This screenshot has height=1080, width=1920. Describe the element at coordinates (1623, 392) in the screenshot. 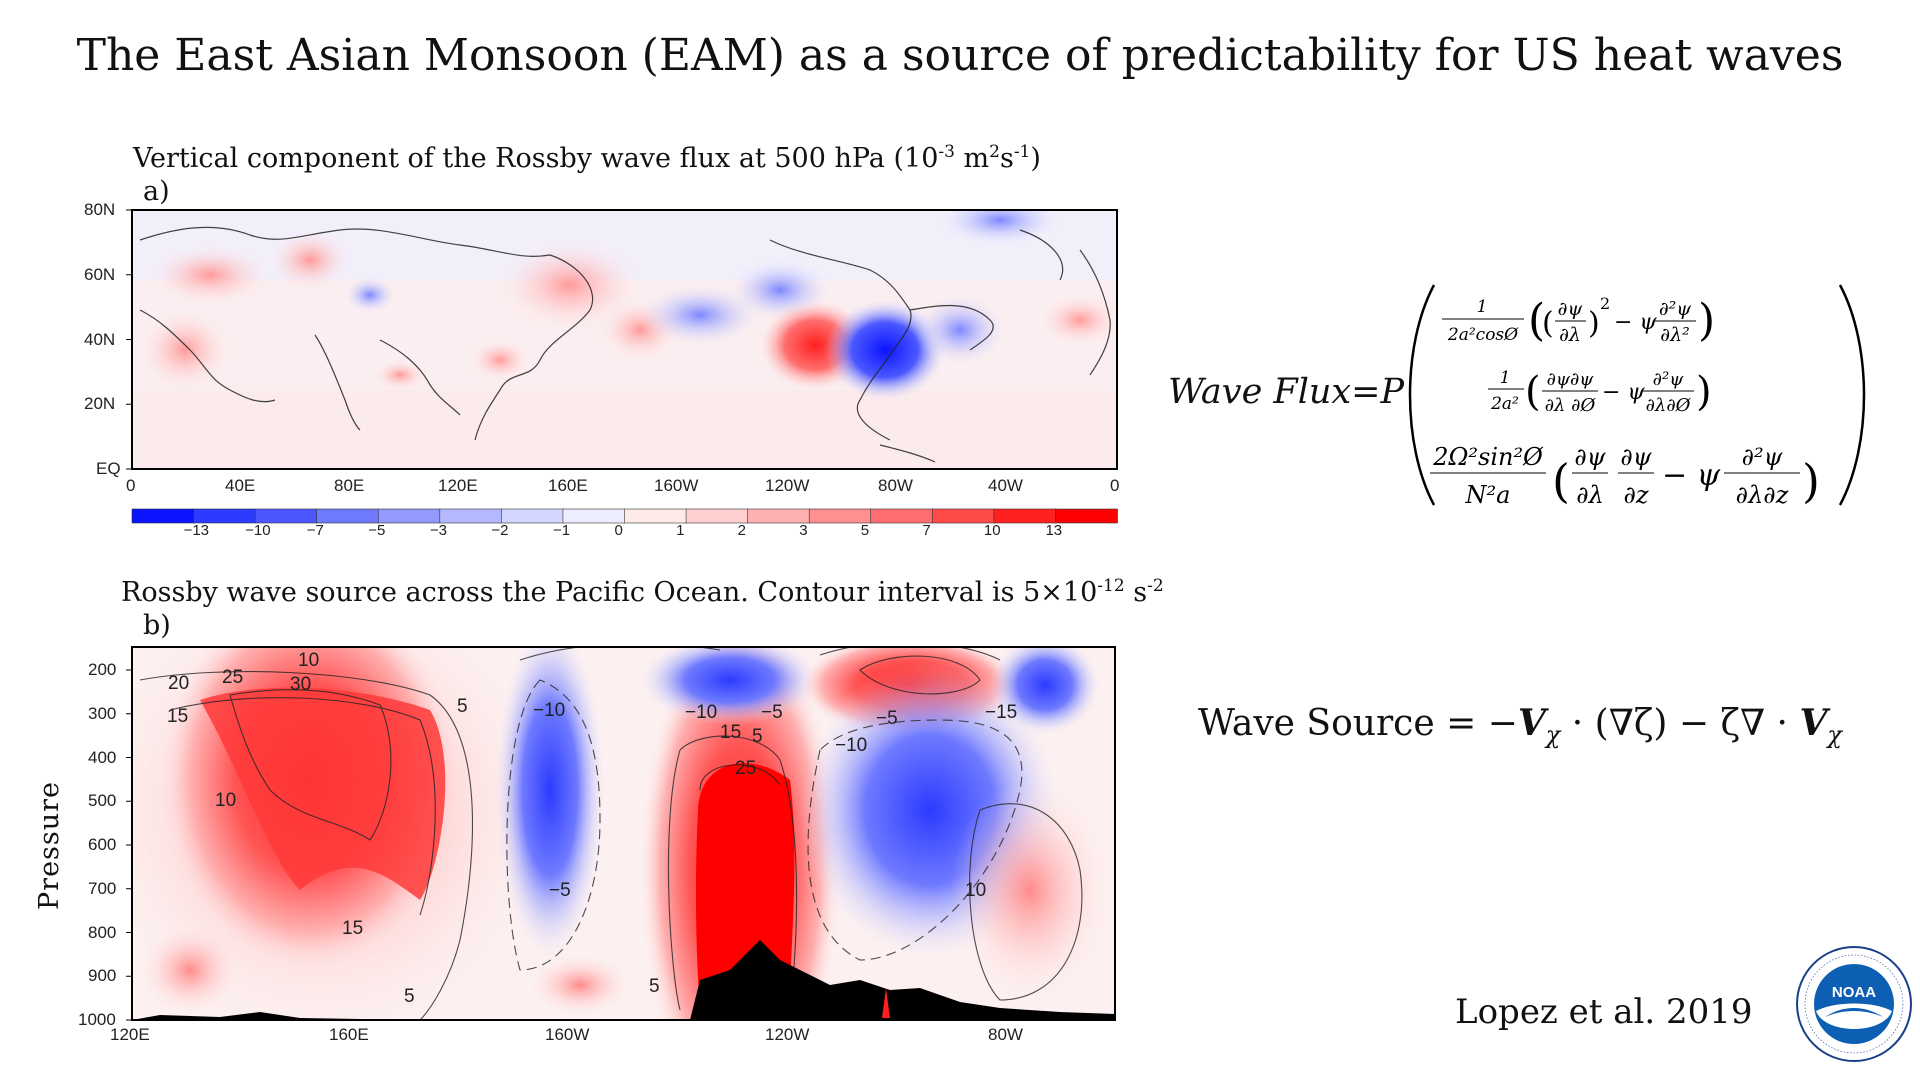

I see `row2-minus: − ψ` at that location.